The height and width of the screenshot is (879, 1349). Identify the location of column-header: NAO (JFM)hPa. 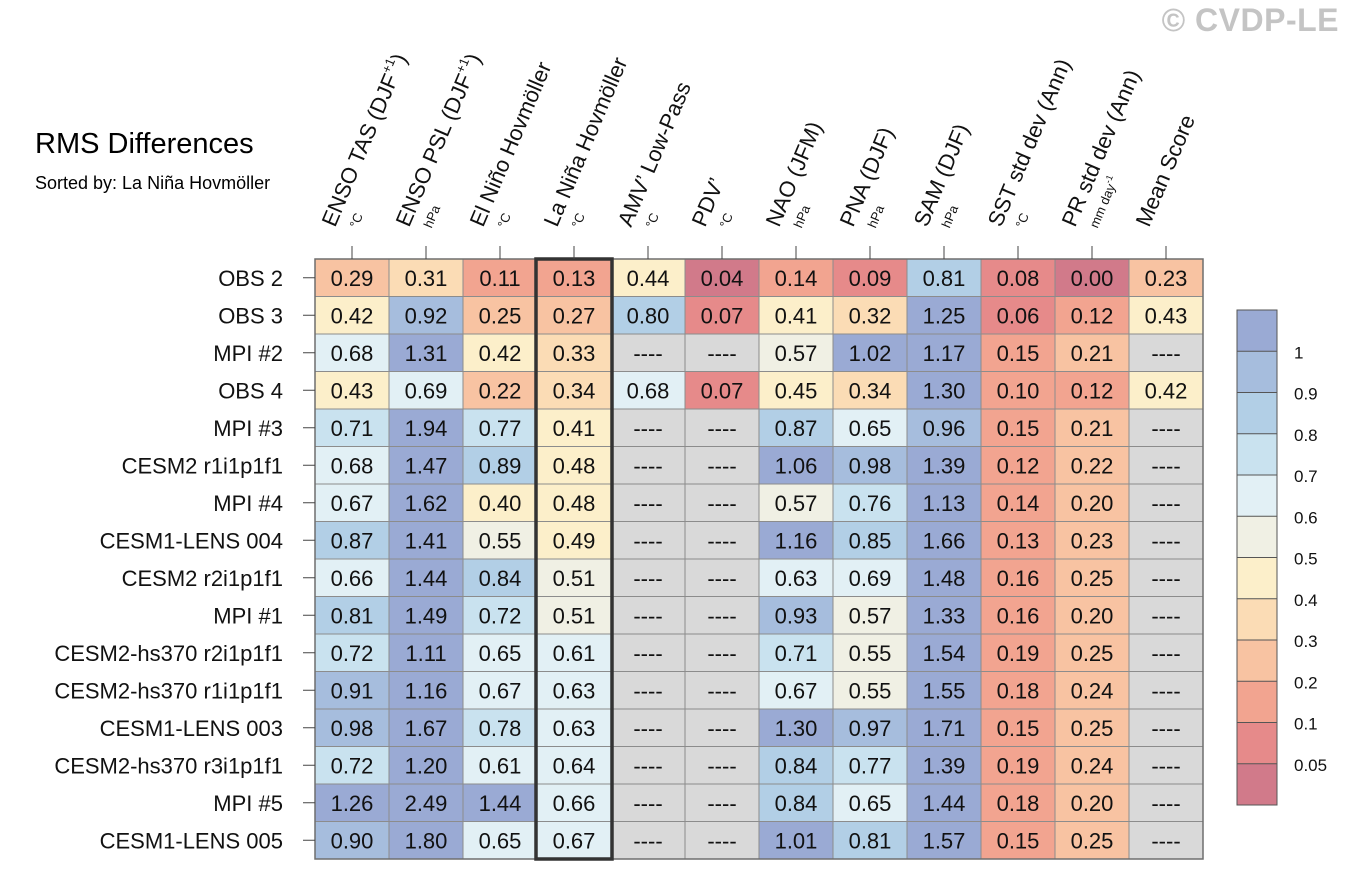
(794, 174).